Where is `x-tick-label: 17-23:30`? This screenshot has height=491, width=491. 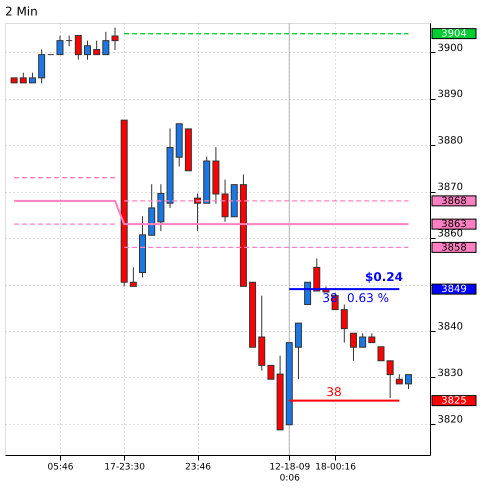 x-tick-label: 17-23:30 is located at coordinates (125, 467).